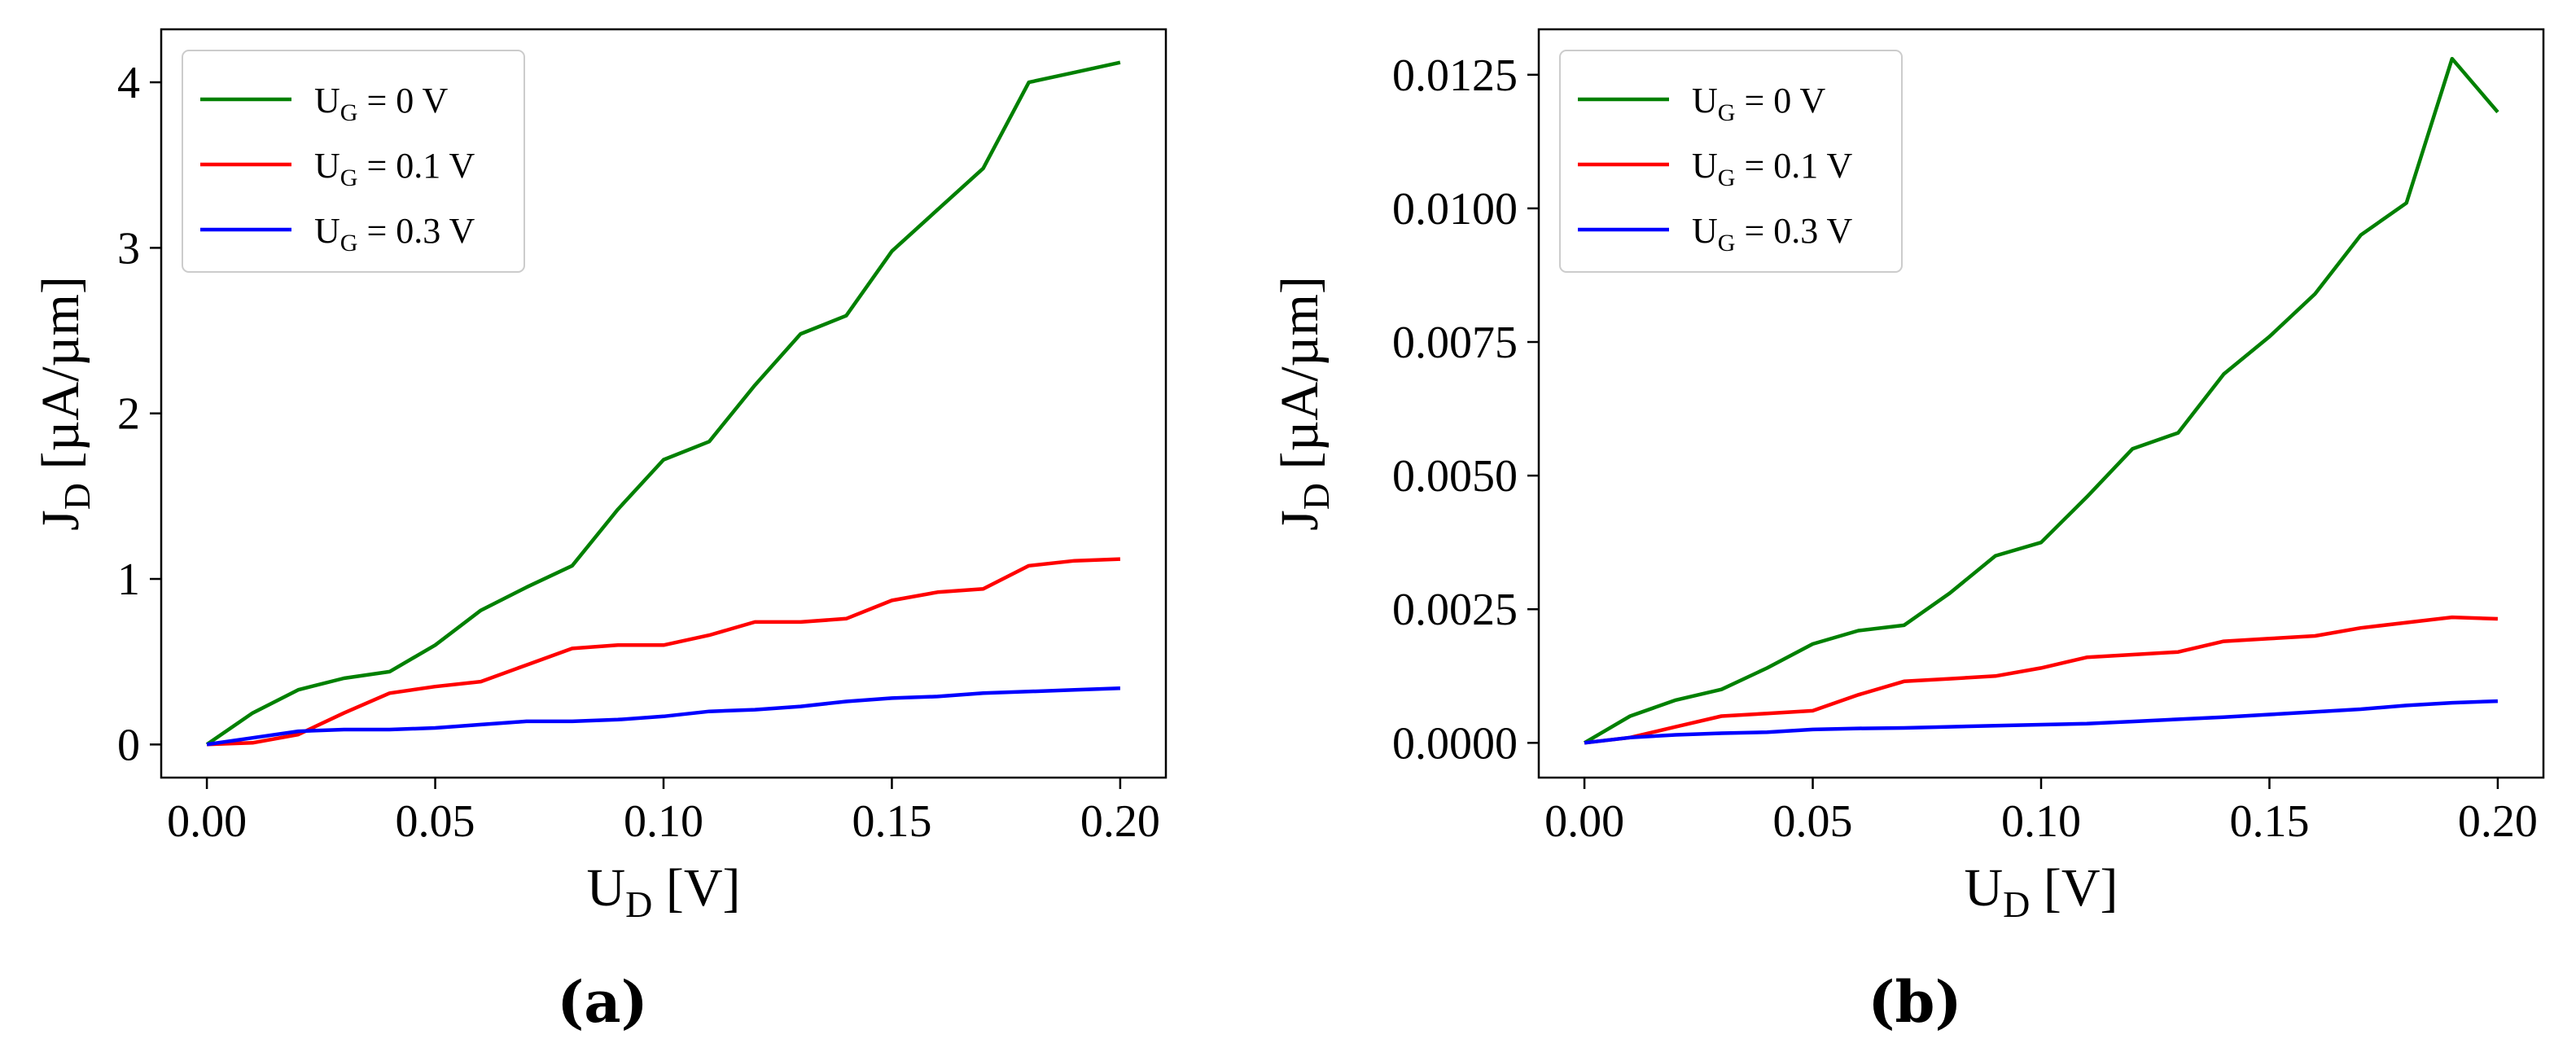 The image size is (2576, 1052). Describe the element at coordinates (602, 1002) in the screenshot. I see `panel-caption-a: (a)` at that location.